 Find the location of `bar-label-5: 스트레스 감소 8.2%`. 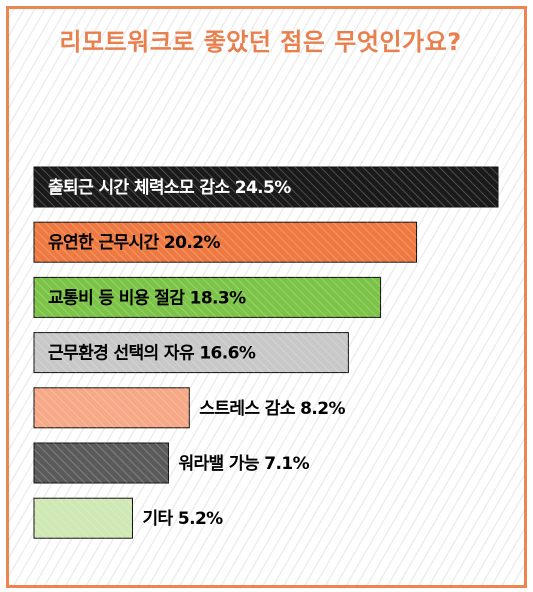

bar-label-5: 스트레스 감소 8.2% is located at coordinates (272, 409).